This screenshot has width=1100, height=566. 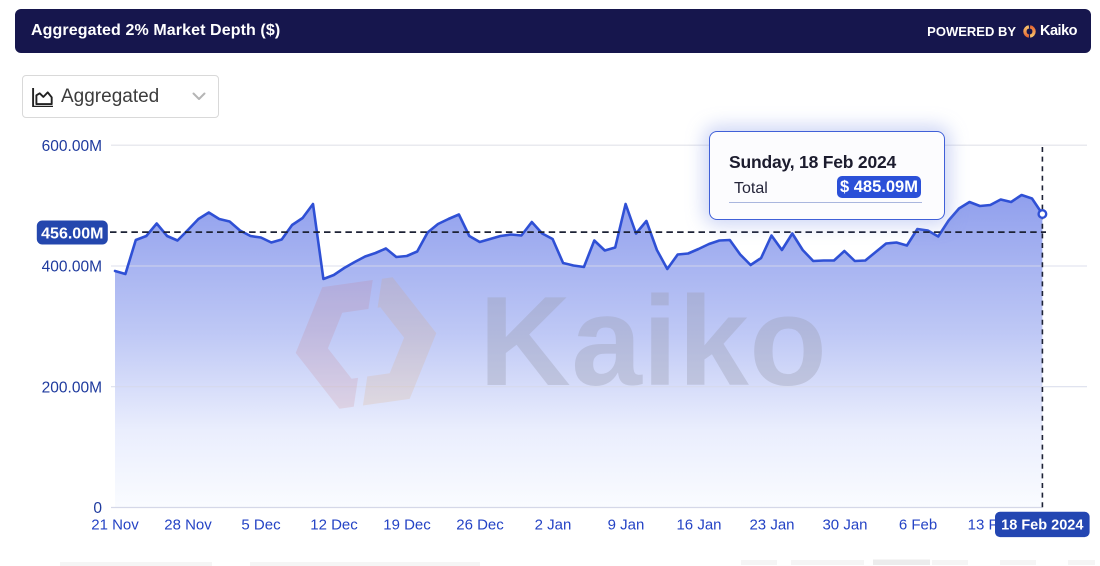 What do you see at coordinates (553, 525) in the screenshot?
I see `svg-text: 2 Jan` at bounding box center [553, 525].